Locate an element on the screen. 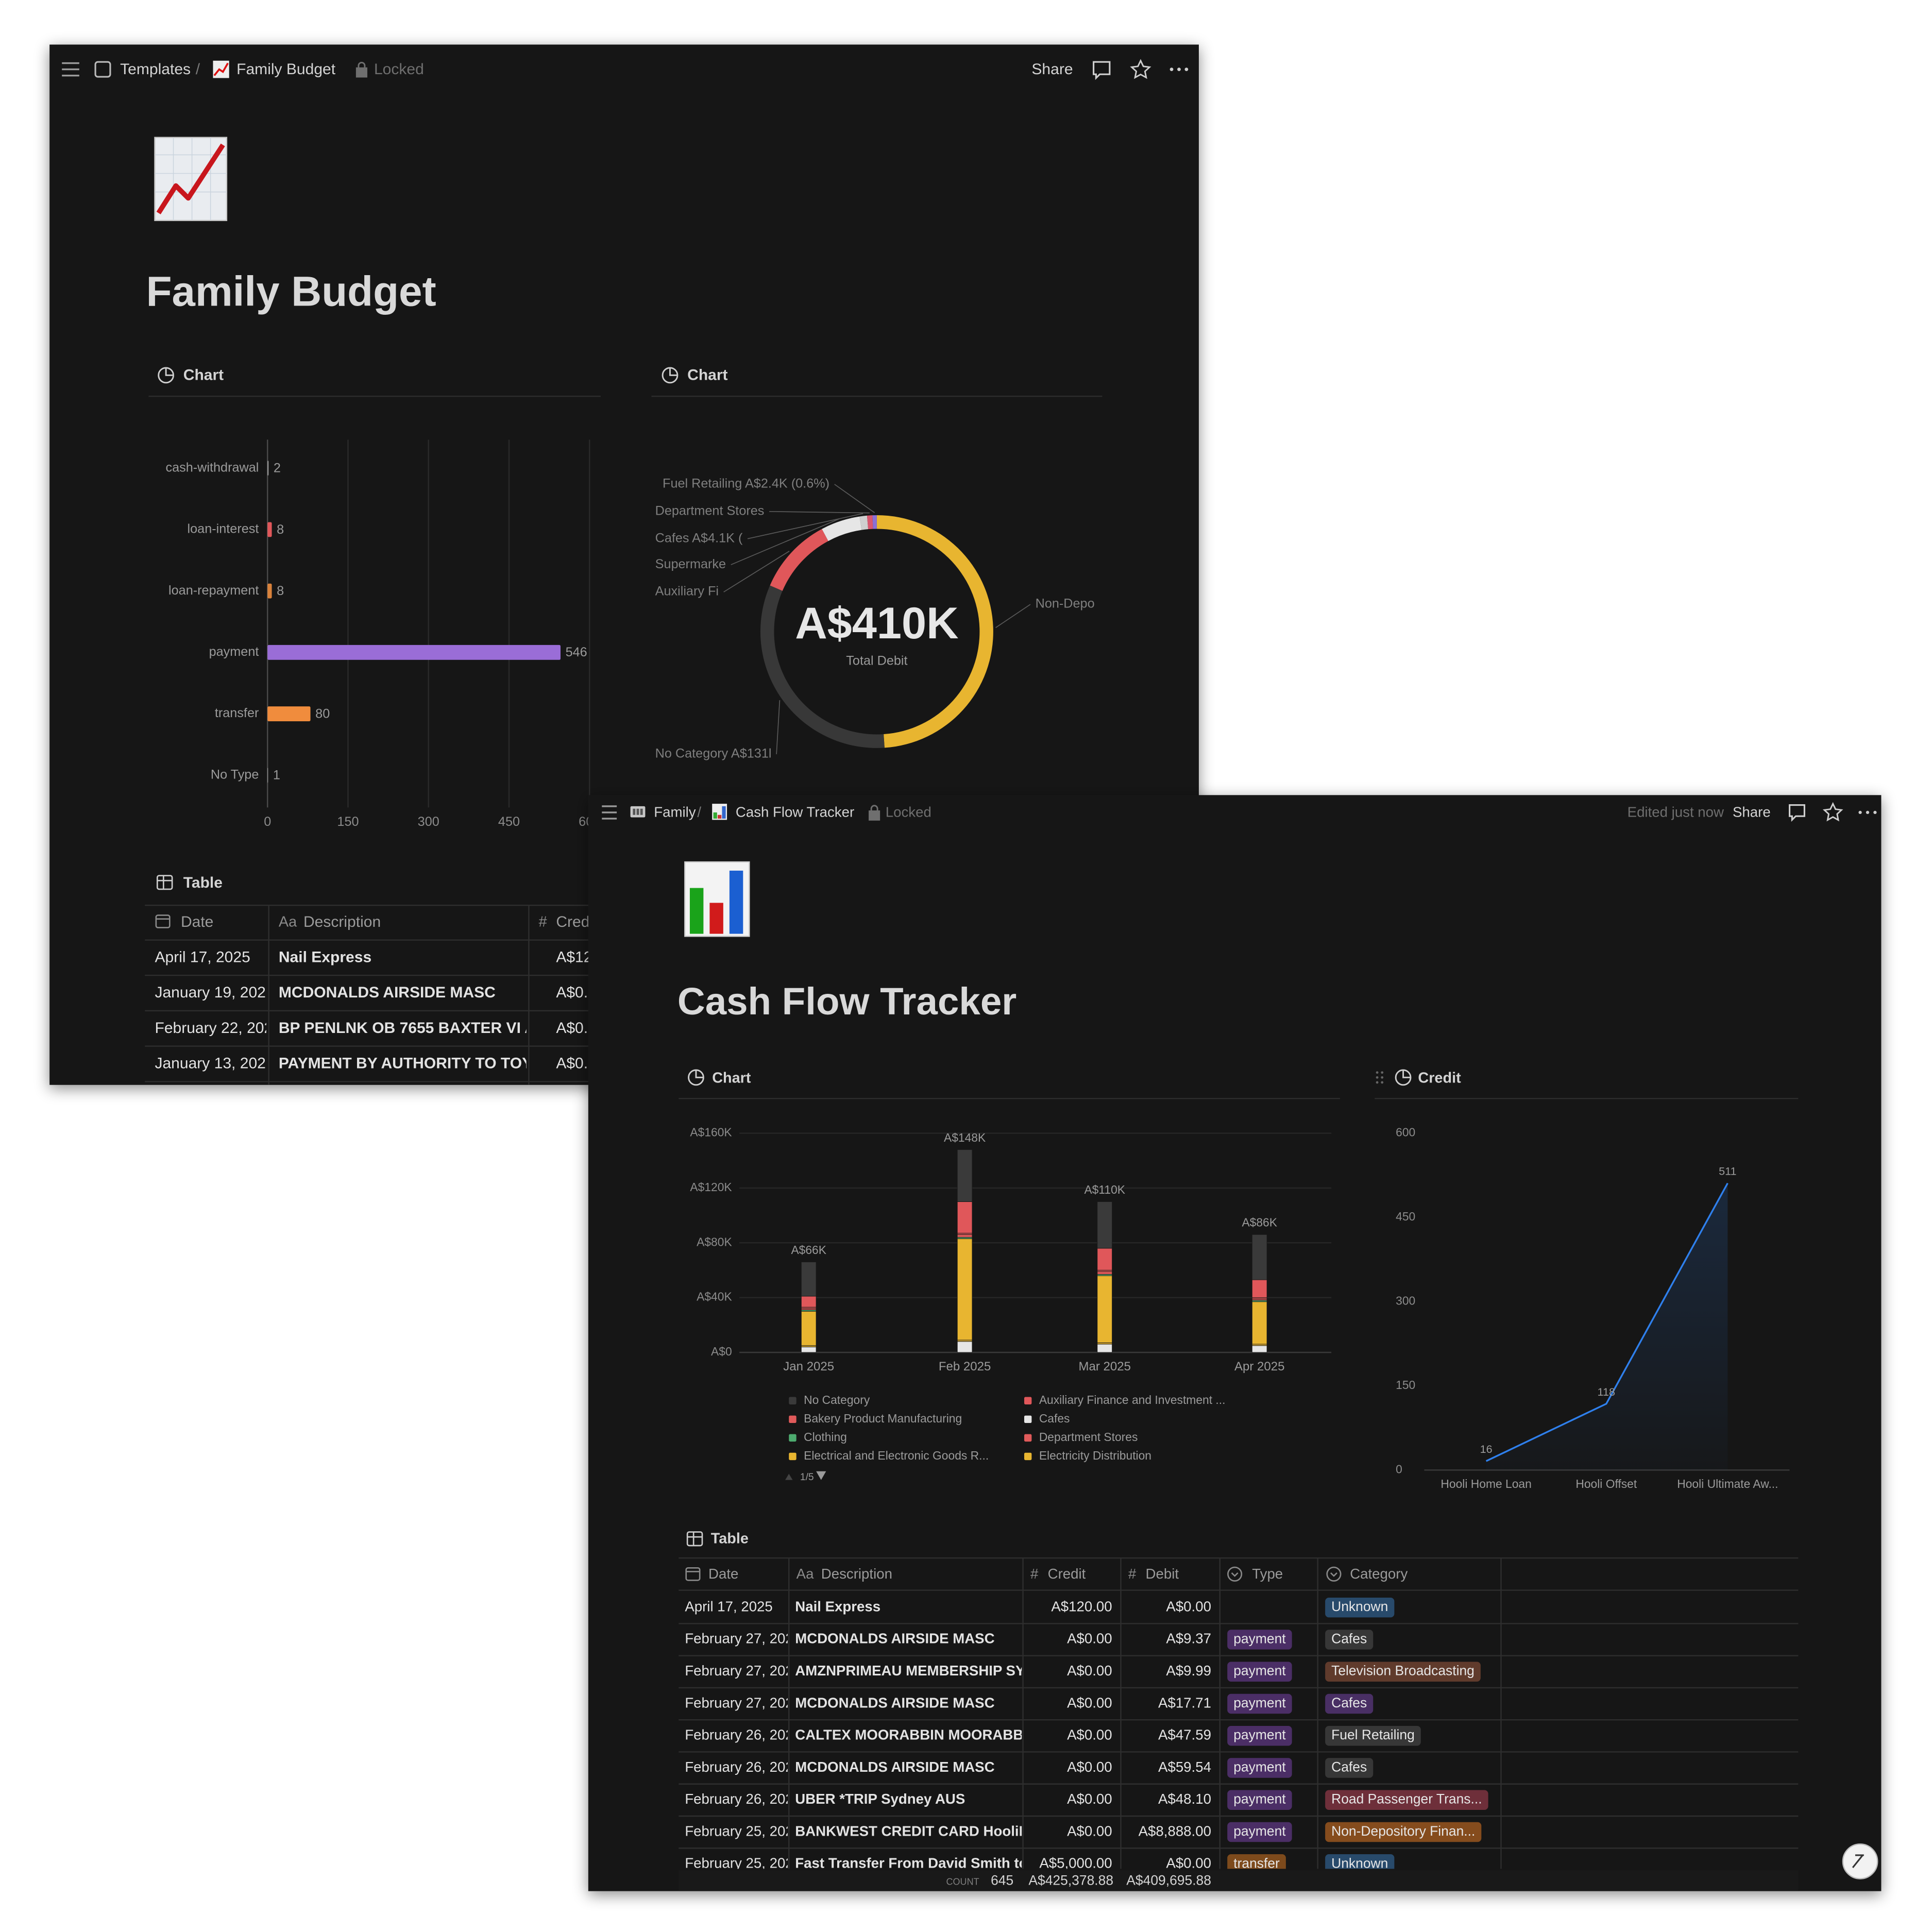  help-button is located at coordinates (1860, 1861).